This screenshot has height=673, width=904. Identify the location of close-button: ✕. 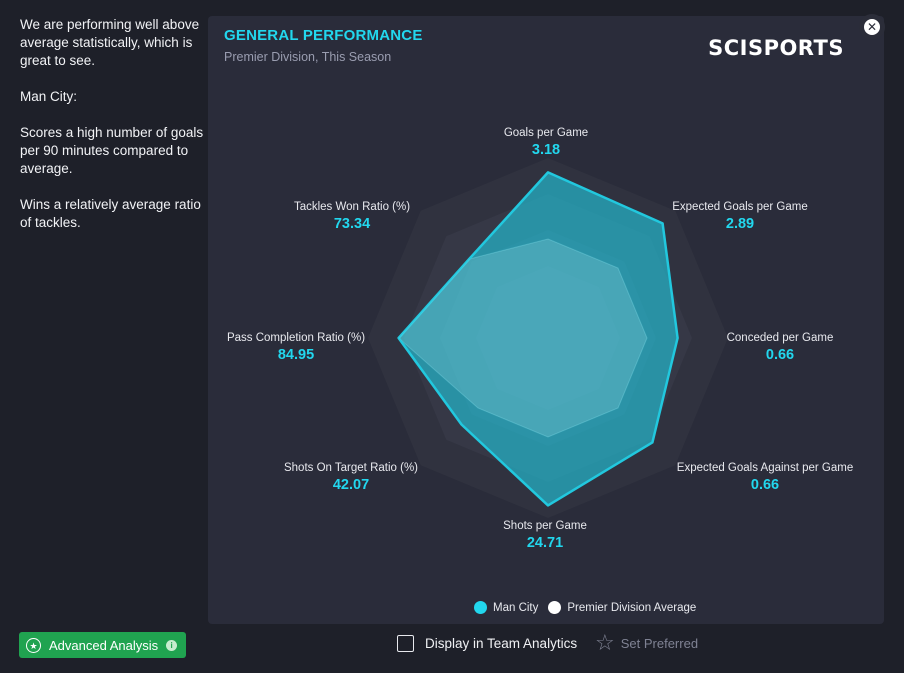
(872, 27).